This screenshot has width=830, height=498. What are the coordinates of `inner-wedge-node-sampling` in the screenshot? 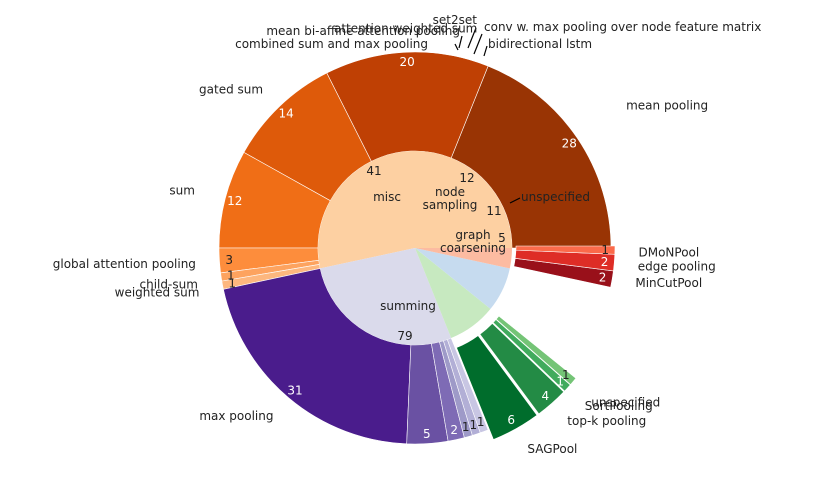 It's located at (453, 293).